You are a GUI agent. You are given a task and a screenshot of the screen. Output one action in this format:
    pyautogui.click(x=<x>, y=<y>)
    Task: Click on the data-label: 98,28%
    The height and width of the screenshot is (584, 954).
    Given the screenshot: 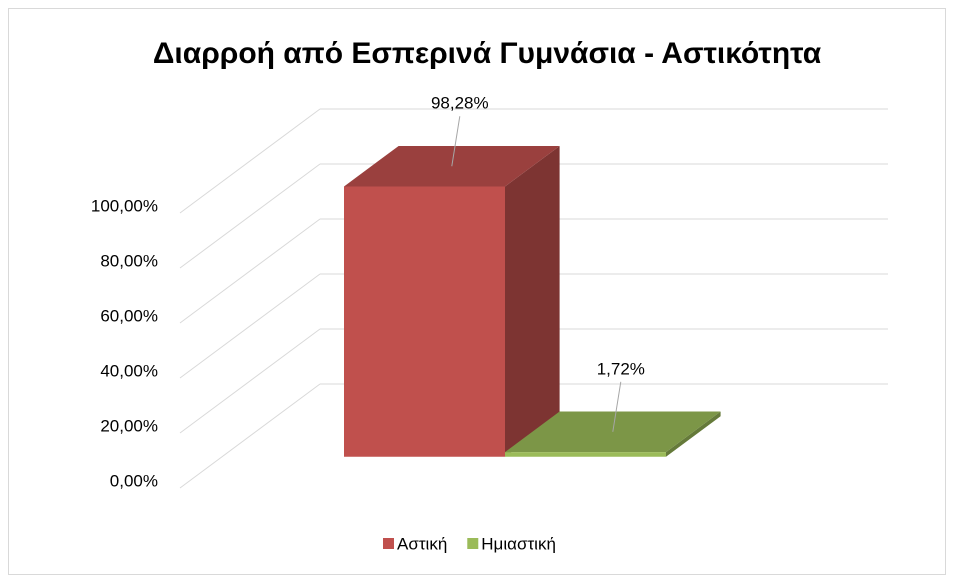 What is the action you would take?
    pyautogui.click(x=460, y=103)
    